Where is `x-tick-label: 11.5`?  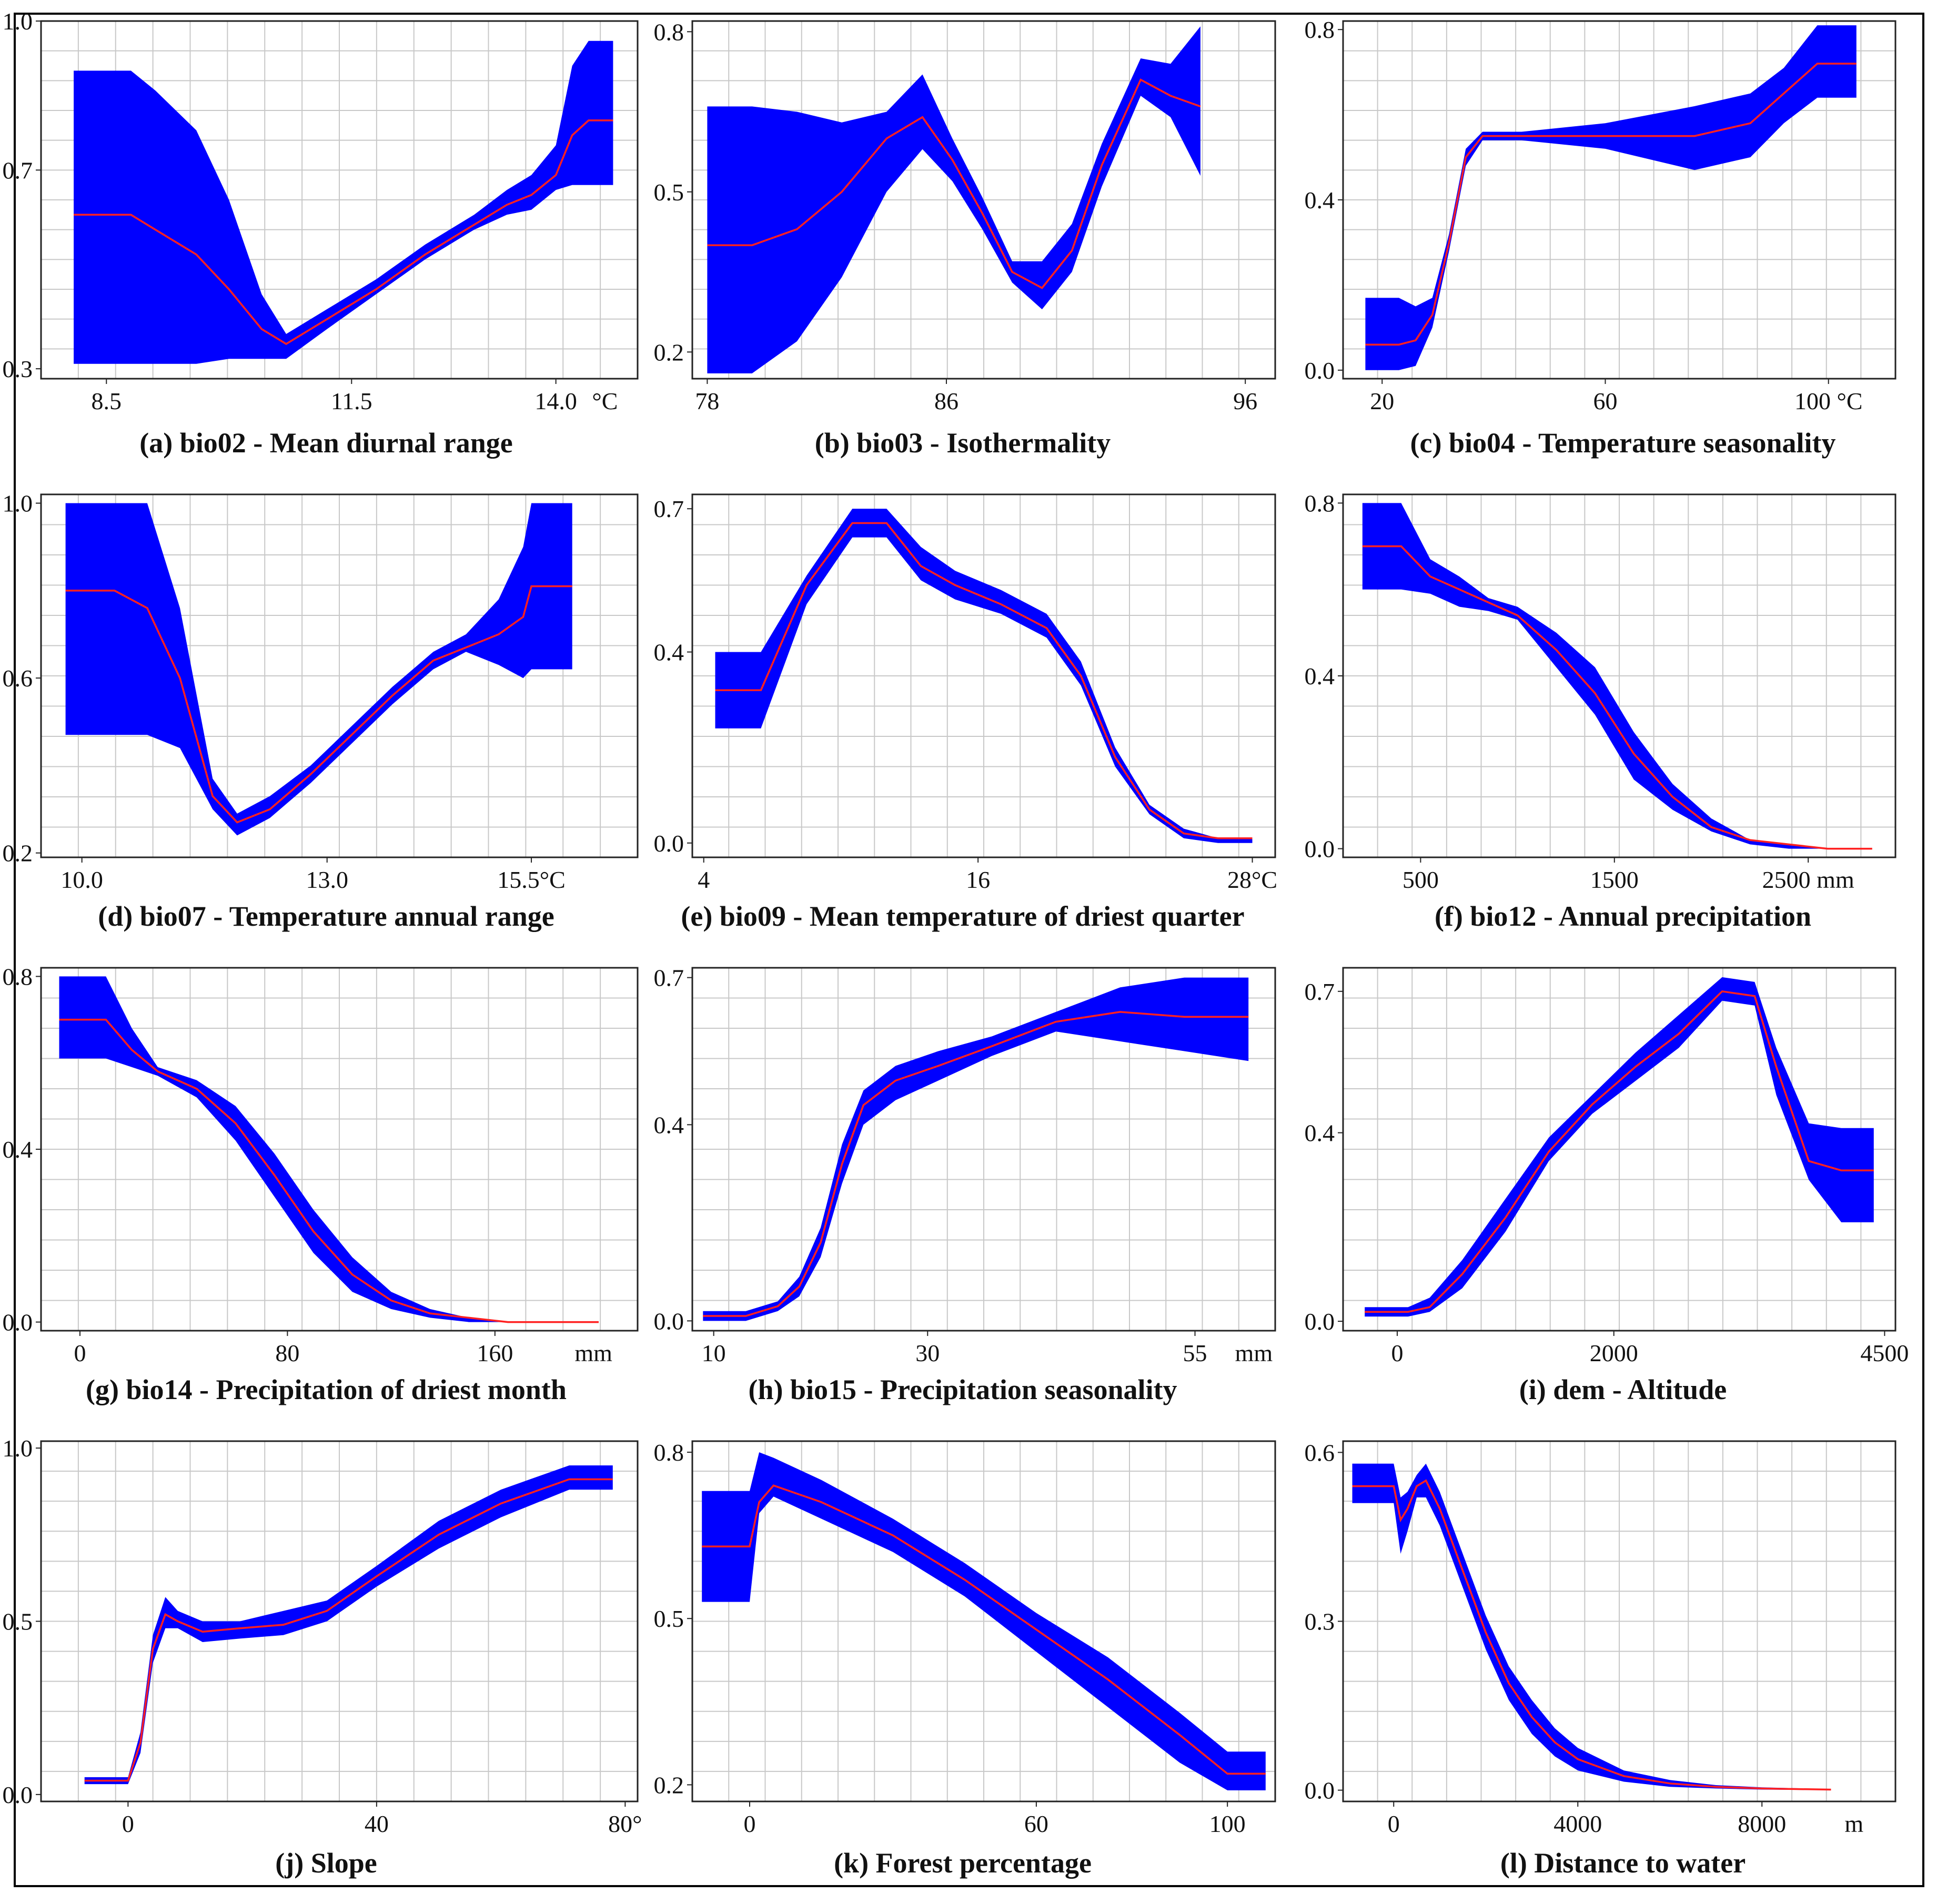
x-tick-label: 11.5 is located at coordinates (351, 401).